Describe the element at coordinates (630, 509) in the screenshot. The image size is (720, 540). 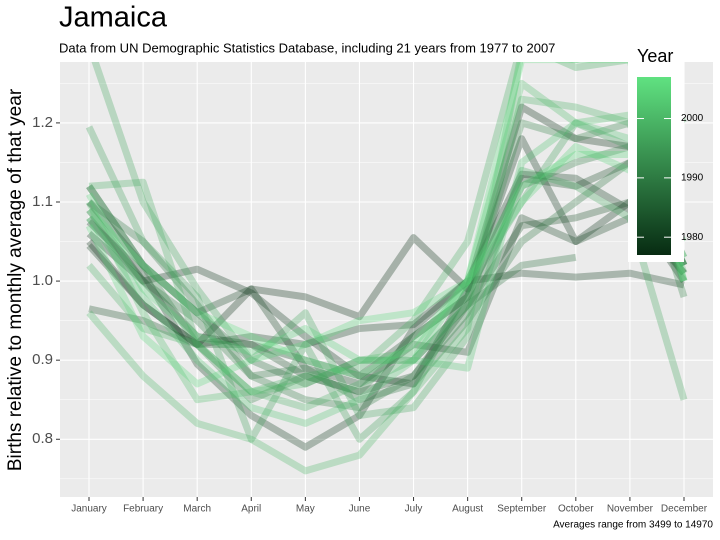
I see `x-tick-label: November` at that location.